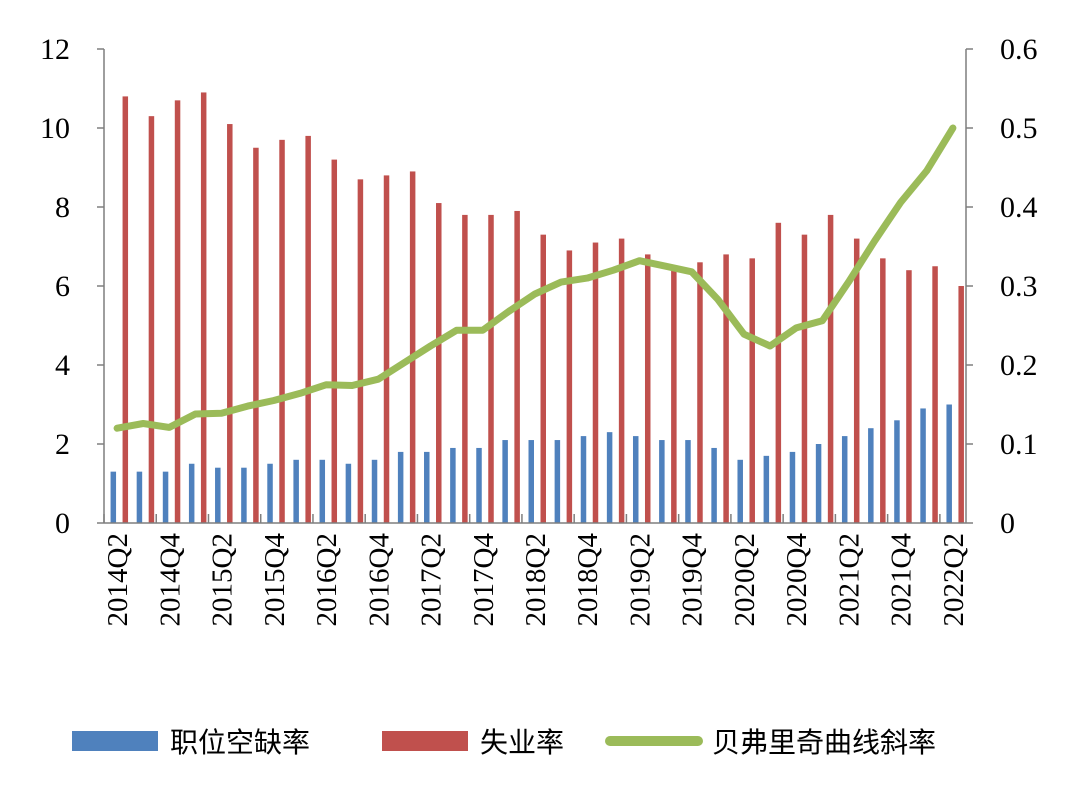 This screenshot has height=797, width=1080. What do you see at coordinates (588, 580) in the screenshot?
I see `category-label-2018Q4: 2018Q4` at bounding box center [588, 580].